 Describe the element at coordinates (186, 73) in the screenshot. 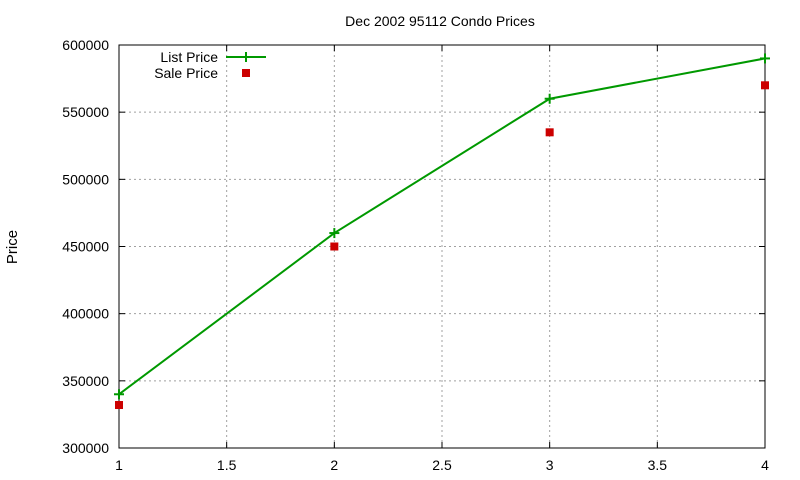

I see `legend-label: Sale Price` at that location.